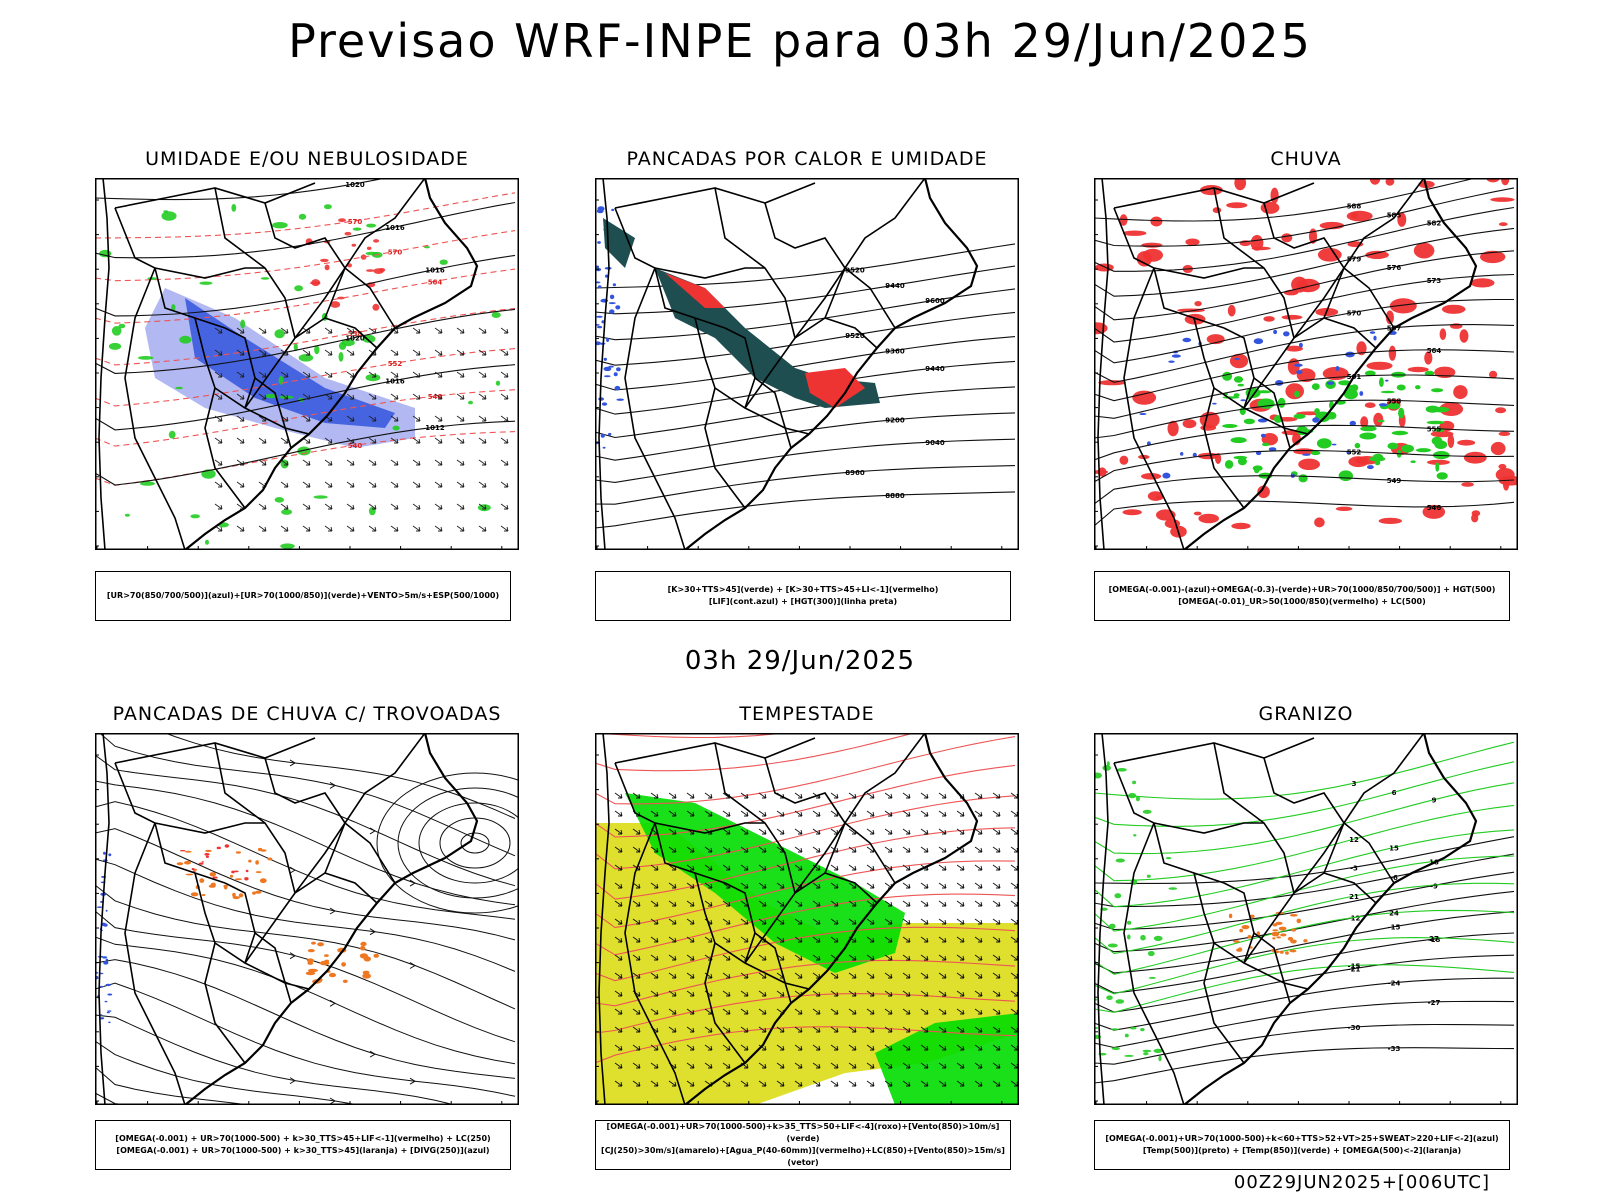 This screenshot has width=1600, height=1200. What do you see at coordinates (831, 364) in the screenshot?
I see `coastline` at bounding box center [831, 364].